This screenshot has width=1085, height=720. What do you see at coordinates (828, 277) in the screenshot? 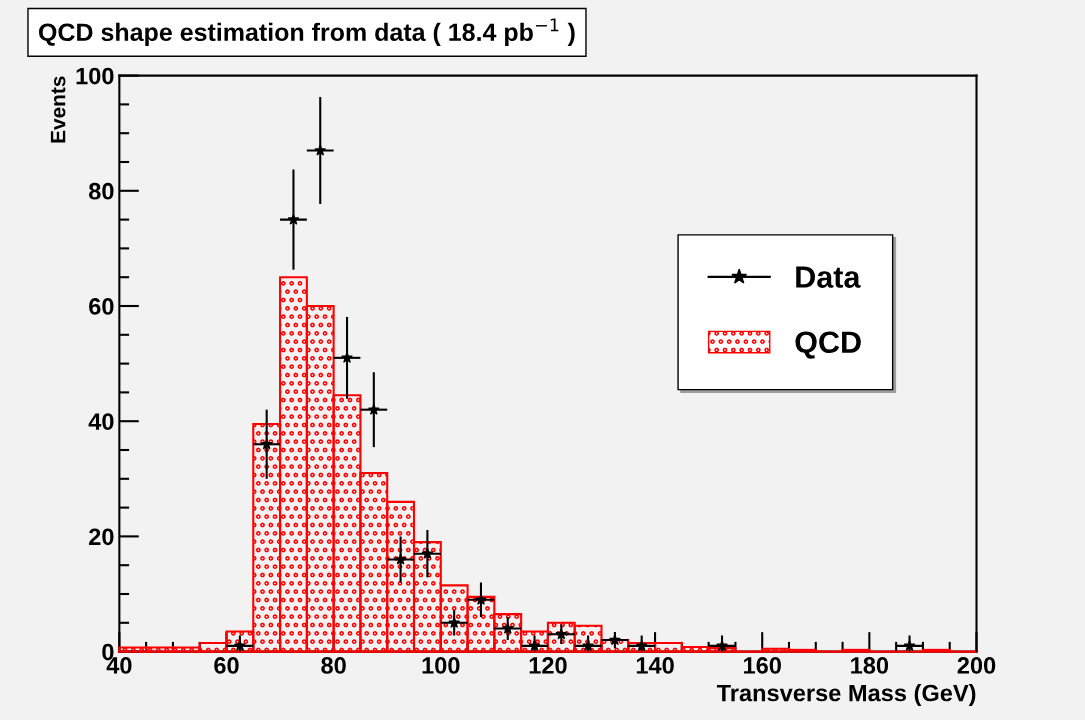
I see `legend-label: Data` at bounding box center [828, 277].